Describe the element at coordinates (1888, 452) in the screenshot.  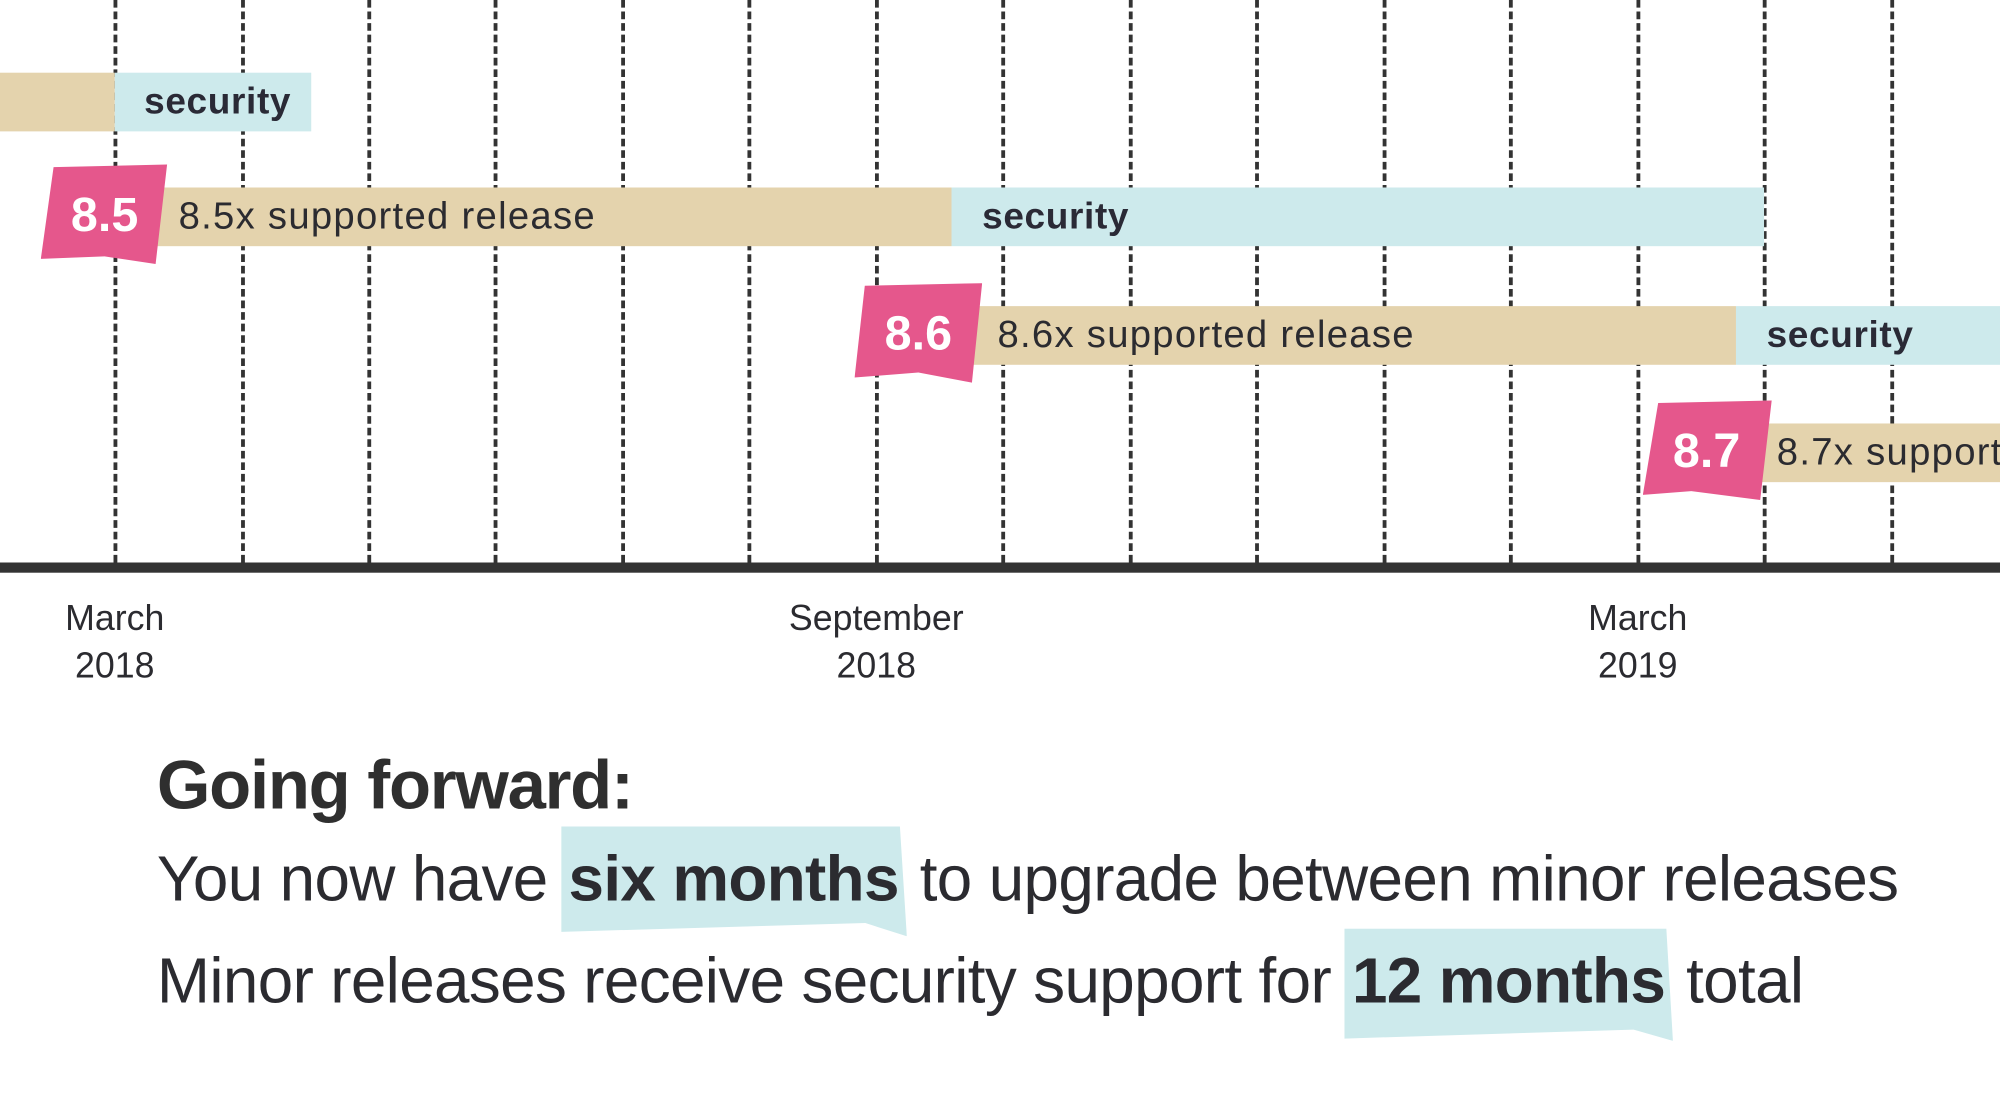
I see `release-8-7-supported-label: 8.7x supported release` at that location.